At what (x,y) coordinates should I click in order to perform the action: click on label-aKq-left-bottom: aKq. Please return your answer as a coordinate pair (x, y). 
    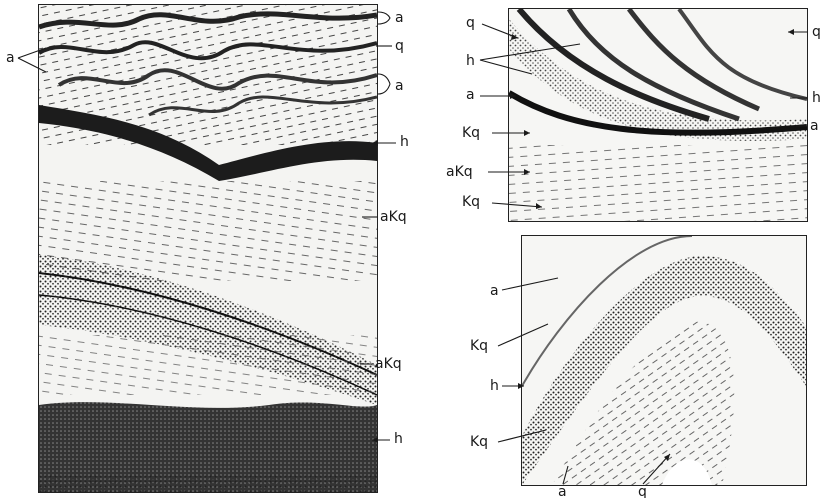
    Looking at the image, I should click on (388, 364).